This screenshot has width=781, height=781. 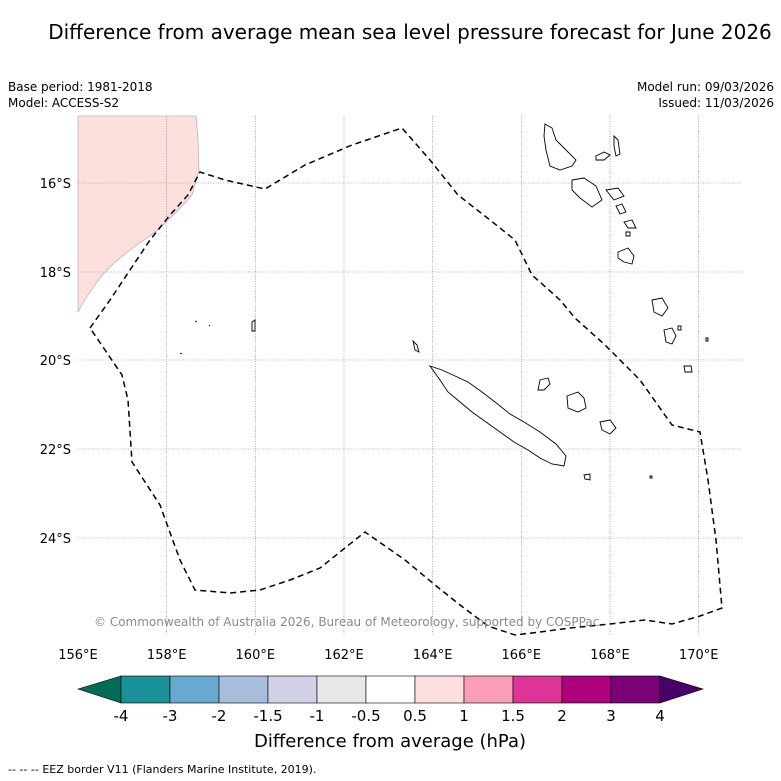 I want to click on colorbar-tick-label: -0.5, so click(x=365, y=716).